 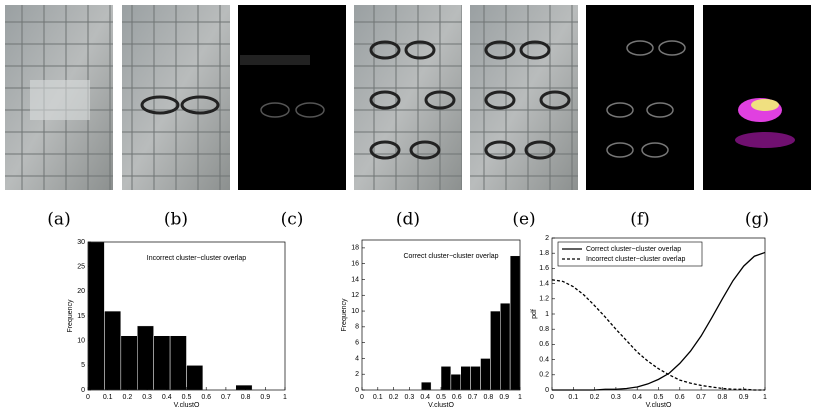 What do you see at coordinates (544, 268) in the screenshot?
I see `y-tick-label: 1.6` at bounding box center [544, 268].